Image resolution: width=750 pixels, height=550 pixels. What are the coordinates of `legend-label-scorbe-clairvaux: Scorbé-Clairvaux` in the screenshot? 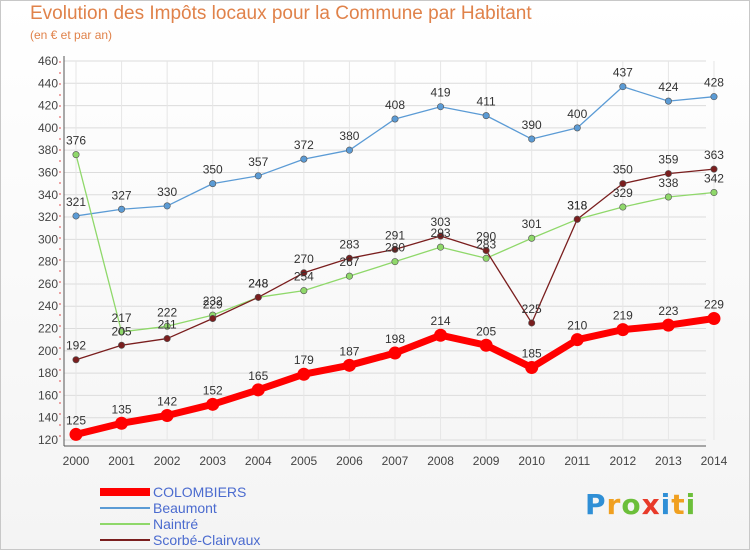 It's located at (207, 540).